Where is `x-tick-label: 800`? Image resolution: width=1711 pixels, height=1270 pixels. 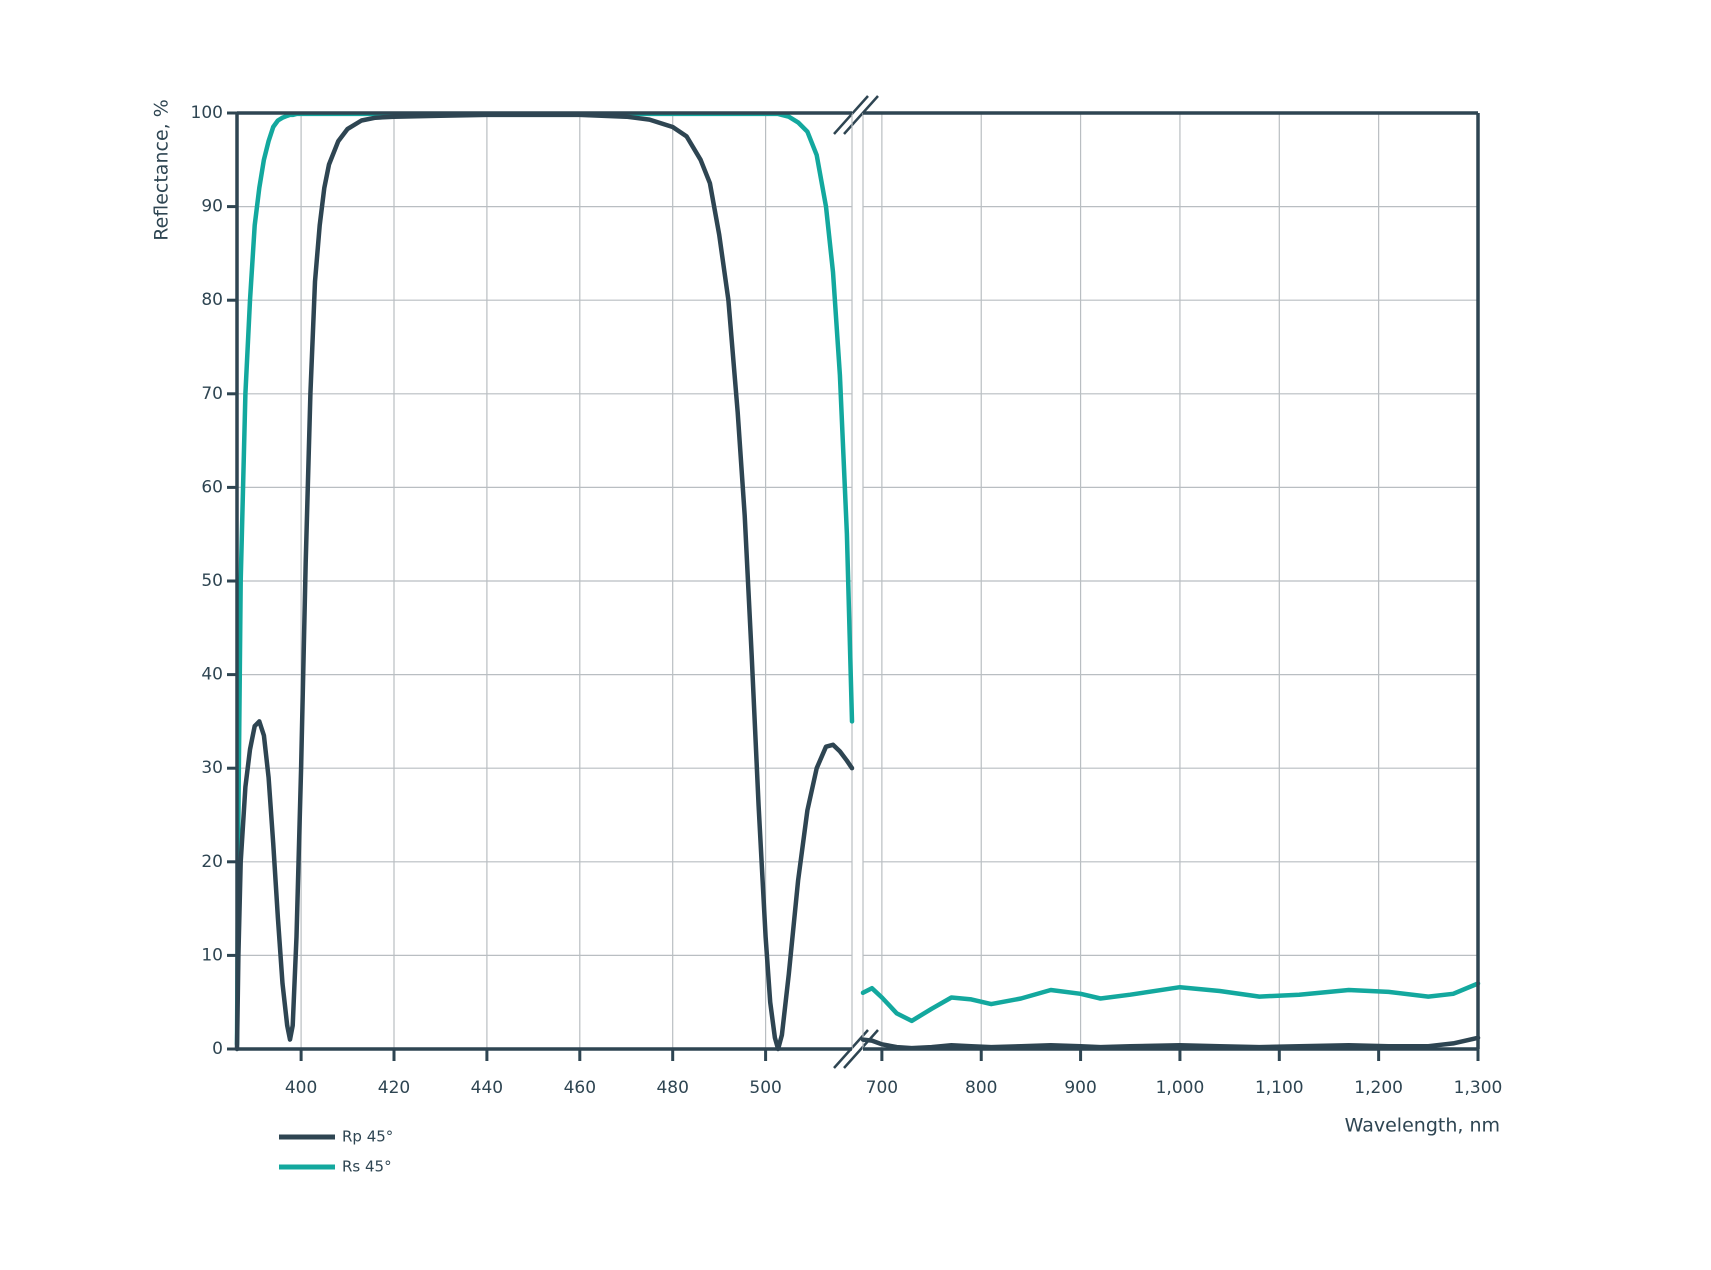
x-tick-label: 800 is located at coordinates (981, 1088).